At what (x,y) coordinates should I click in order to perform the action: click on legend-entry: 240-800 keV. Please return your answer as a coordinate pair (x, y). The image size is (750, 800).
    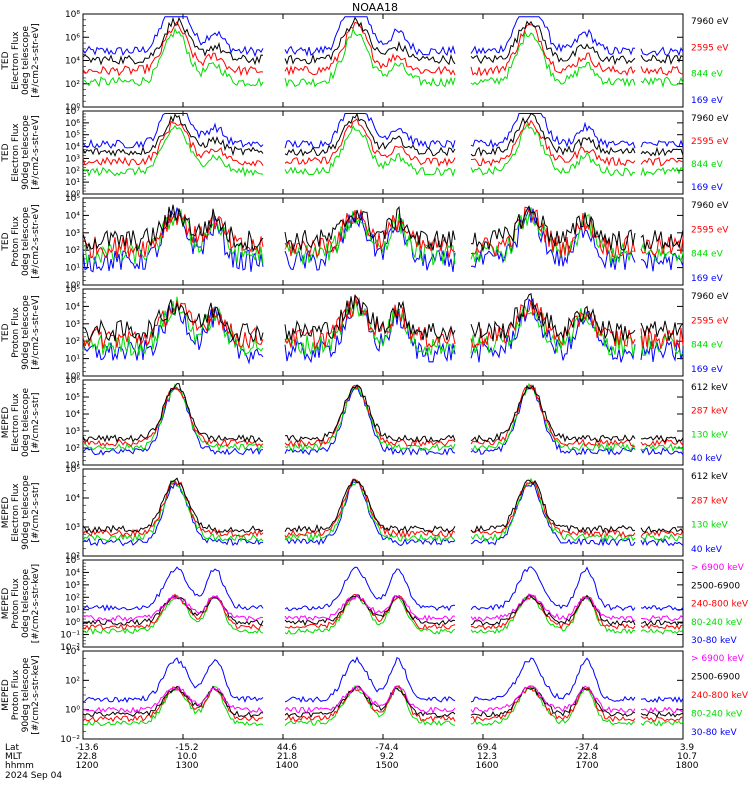
    Looking at the image, I should click on (720, 696).